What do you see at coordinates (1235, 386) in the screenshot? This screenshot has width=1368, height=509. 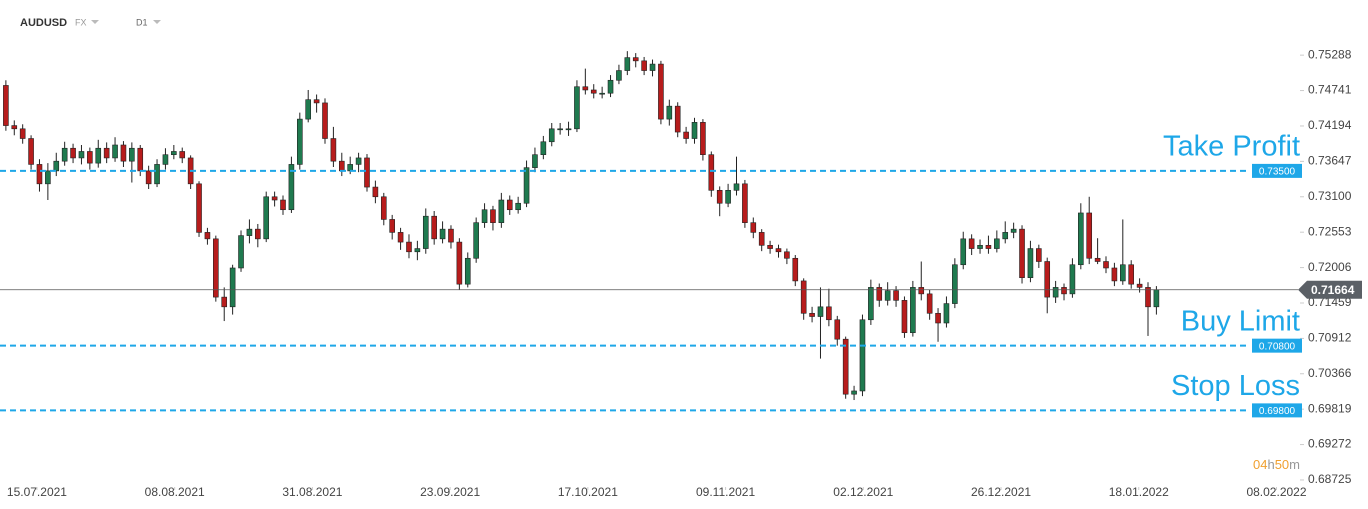 I see `level-name: Stop Loss` at bounding box center [1235, 386].